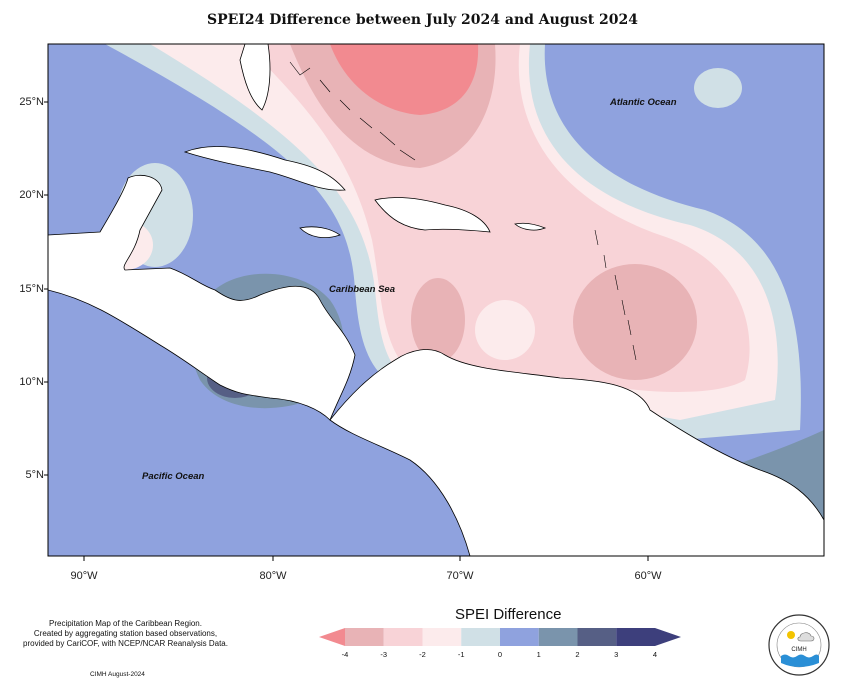  I want to click on legend-colorbar, so click(500, 637).